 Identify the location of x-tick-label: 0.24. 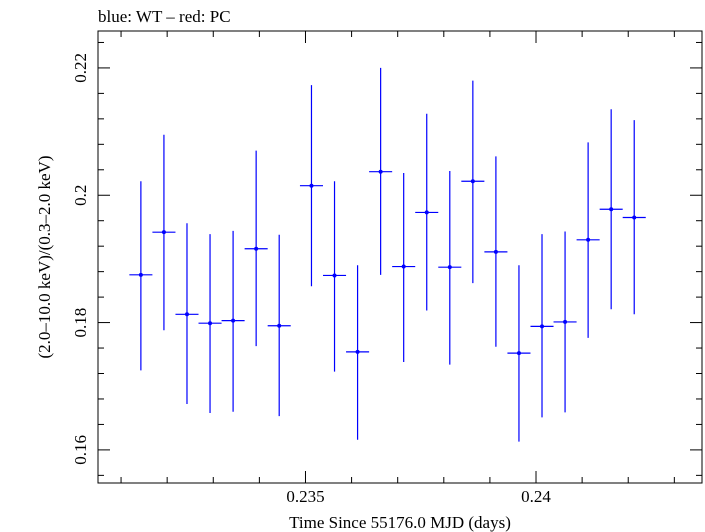
(536, 496).